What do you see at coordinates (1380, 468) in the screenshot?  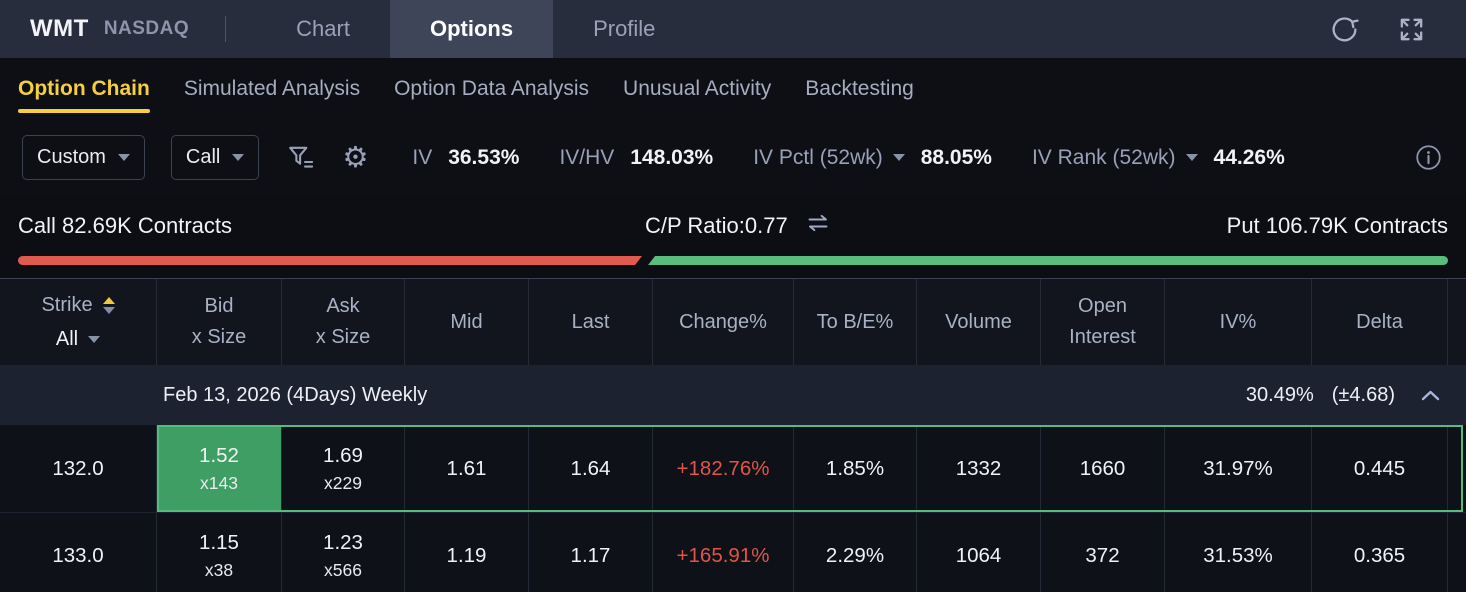 I see `delta-cell: 0.445` at bounding box center [1380, 468].